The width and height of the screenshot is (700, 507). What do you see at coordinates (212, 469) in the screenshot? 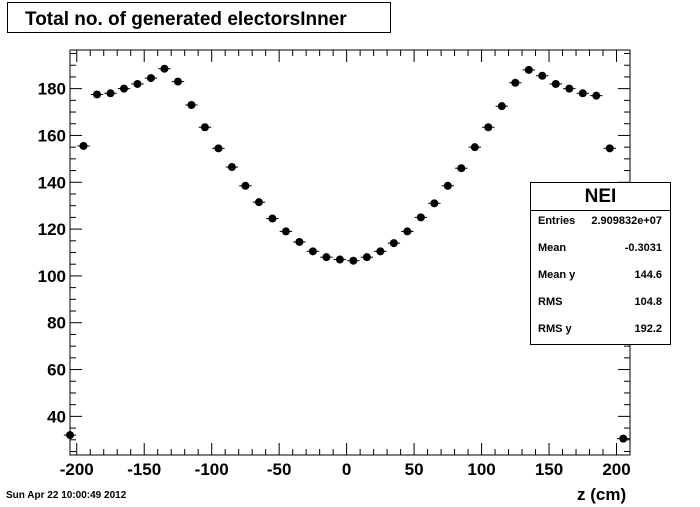
I see `x-tick-label: -100` at bounding box center [212, 469].